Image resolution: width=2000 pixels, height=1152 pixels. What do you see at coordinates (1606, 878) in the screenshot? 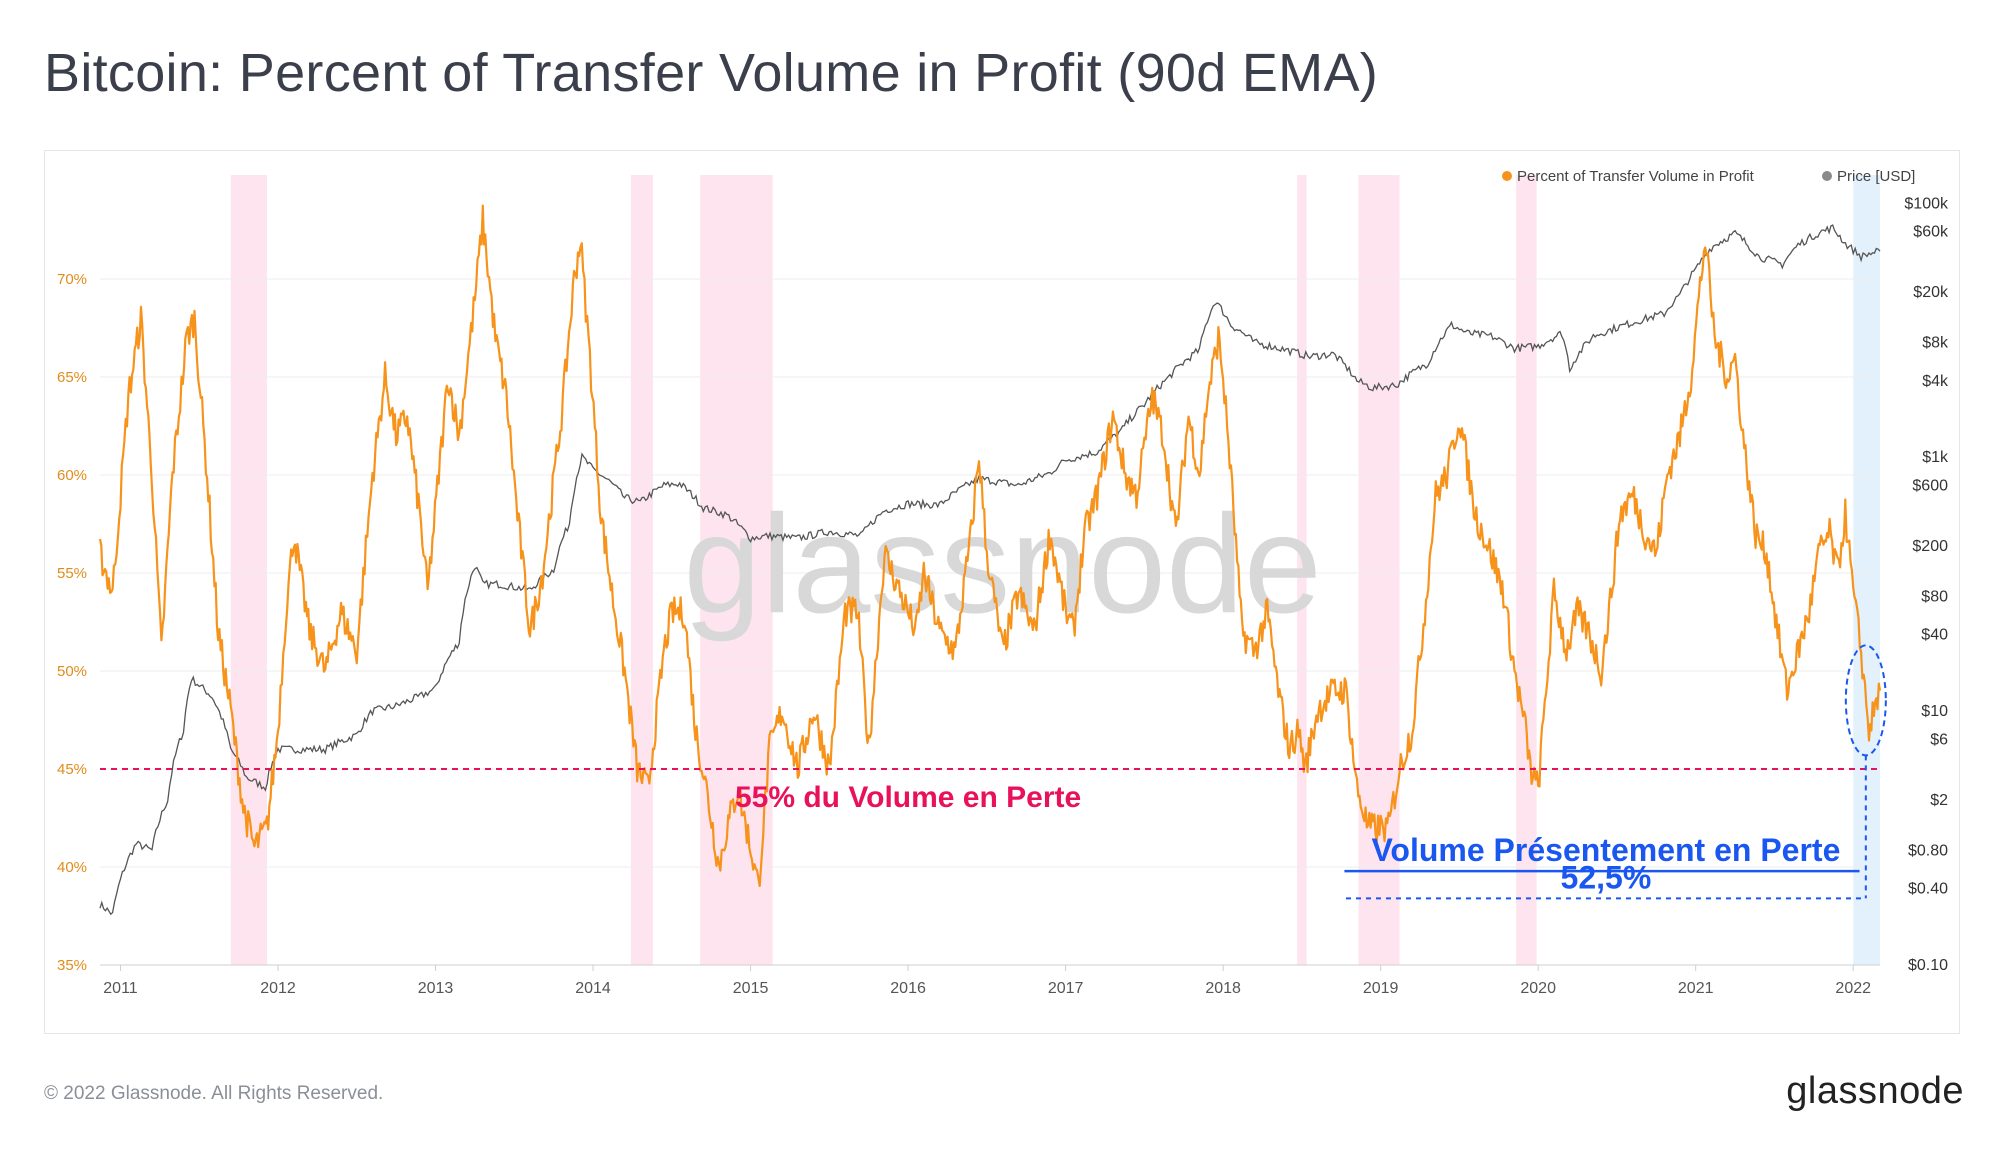
I see `current-loss-value: 52,5%` at bounding box center [1606, 878].